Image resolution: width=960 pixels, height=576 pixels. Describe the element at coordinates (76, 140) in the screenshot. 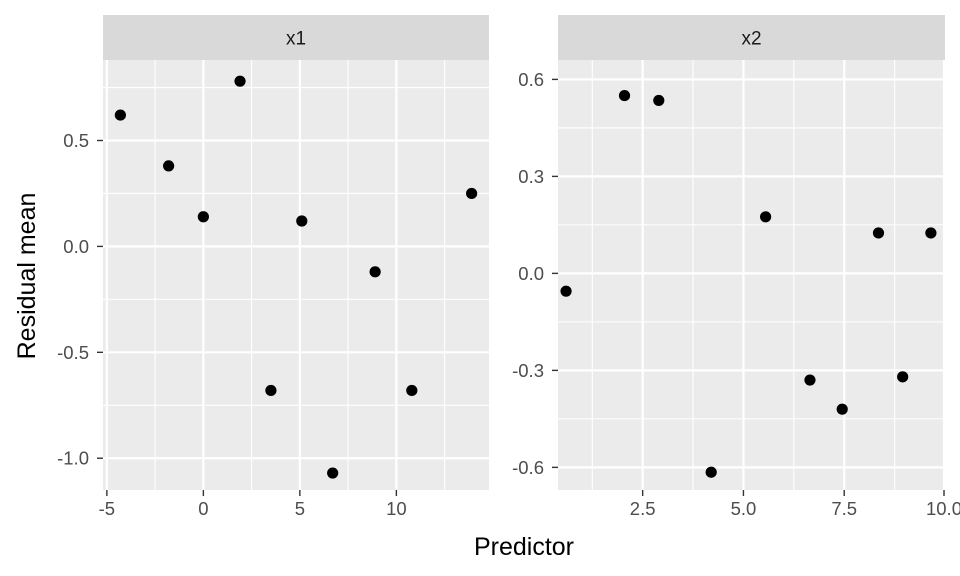

I see `y-tick-label: 0.5` at that location.